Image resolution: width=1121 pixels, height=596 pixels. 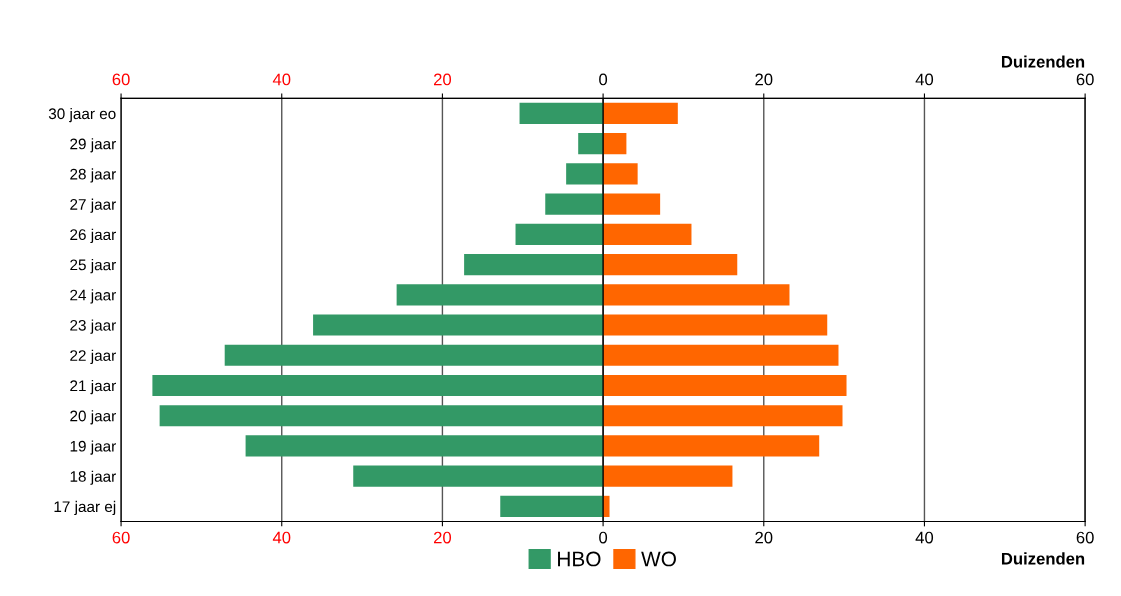 What do you see at coordinates (93, 236) in the screenshot?
I see `y-tick-label: 26 jaar` at bounding box center [93, 236].